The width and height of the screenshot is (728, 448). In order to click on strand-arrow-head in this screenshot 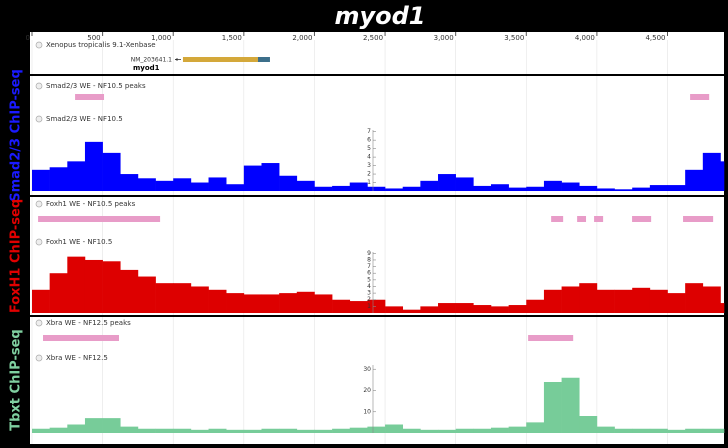, I will do `click(176, 59)`.